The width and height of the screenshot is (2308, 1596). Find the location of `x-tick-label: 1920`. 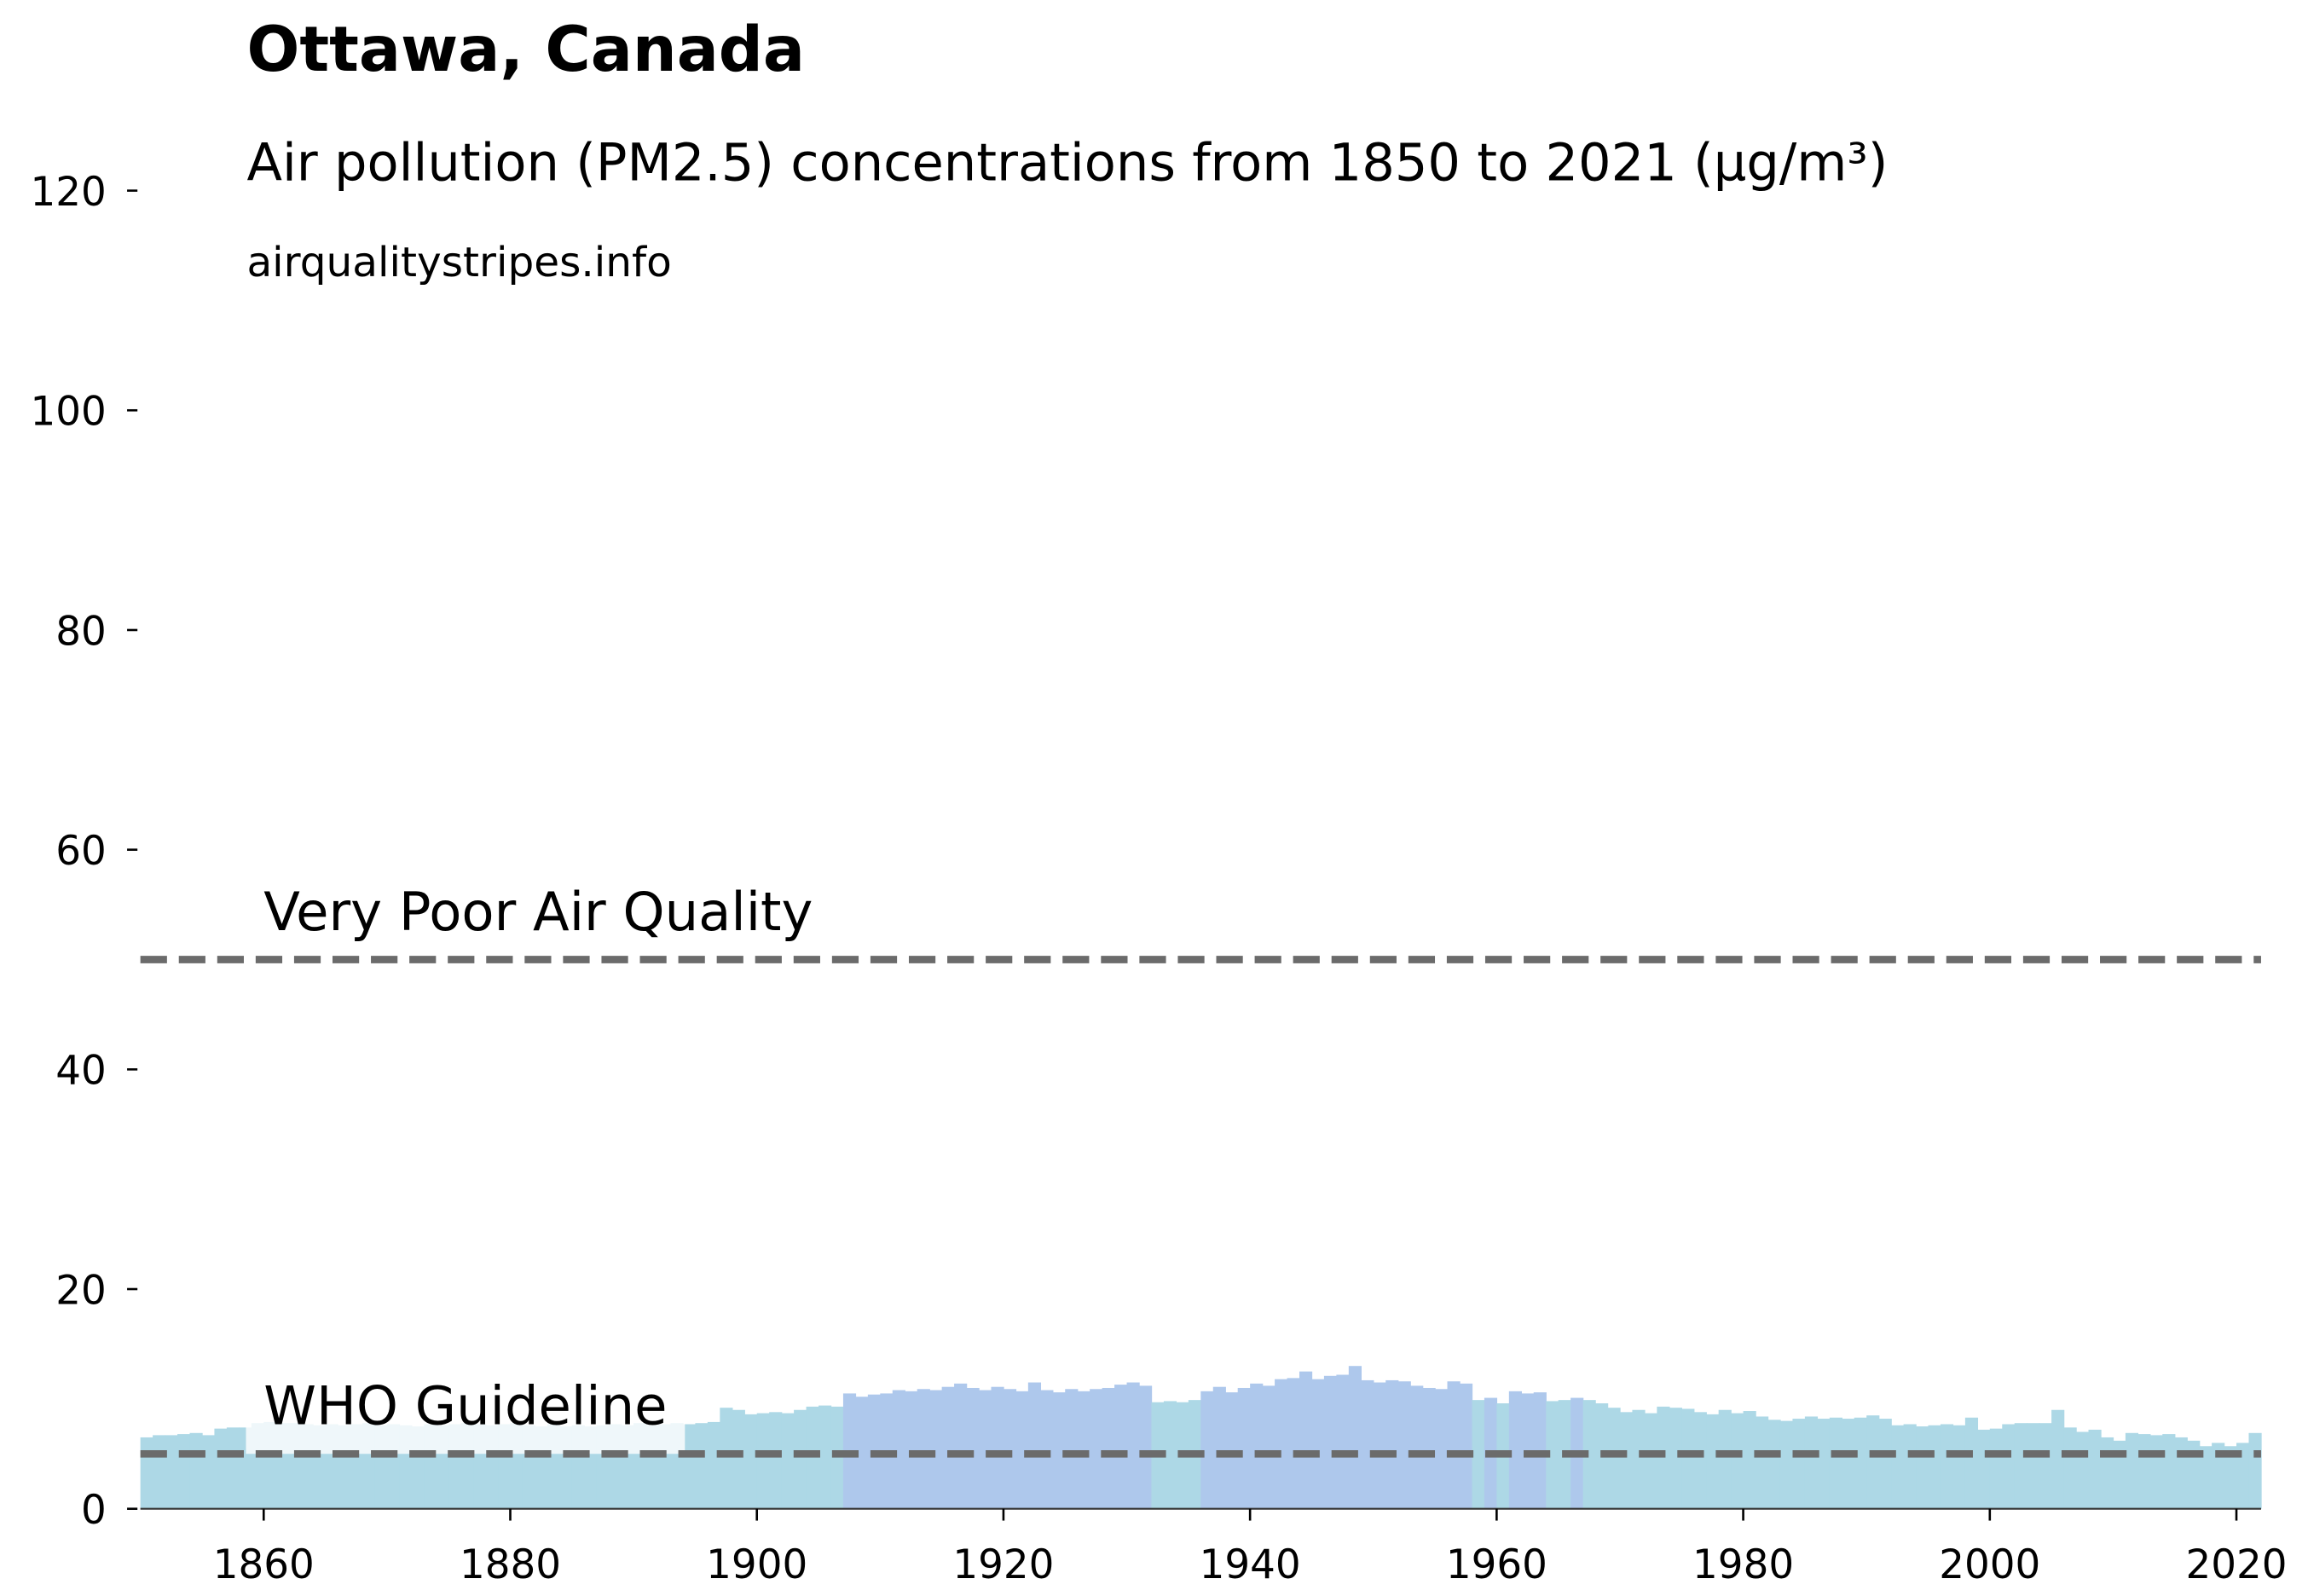

x-tick-label: 1920 is located at coordinates (1003, 1565).